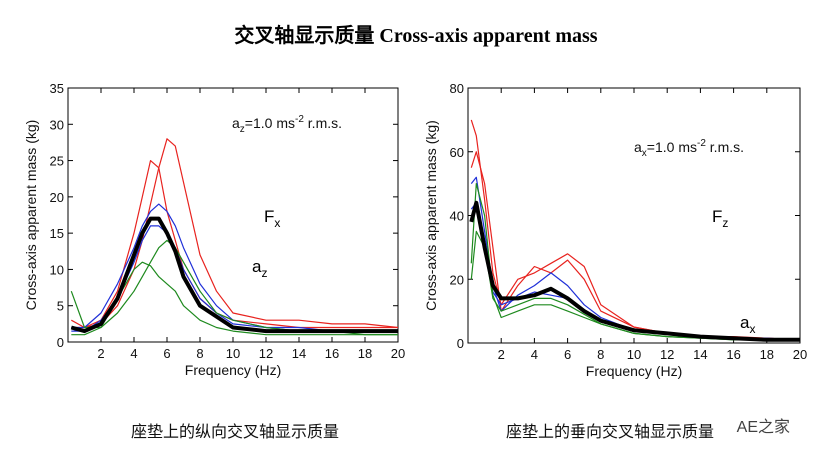 Image resolution: width=832 pixels, height=462 pixels. Describe the element at coordinates (57, 161) in the screenshot. I see `y-tick-label: 25` at that location.